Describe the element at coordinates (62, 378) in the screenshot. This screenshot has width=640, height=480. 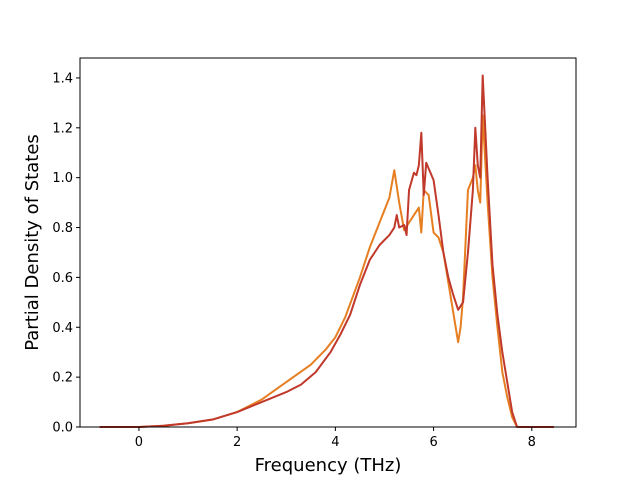
I see `y-tick-label: 0.2` at that location.